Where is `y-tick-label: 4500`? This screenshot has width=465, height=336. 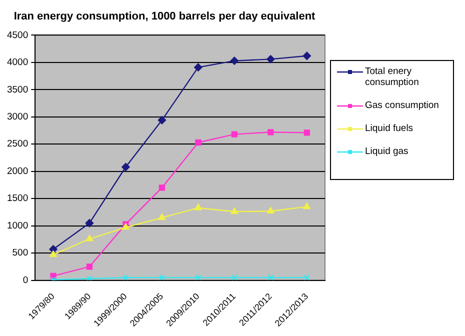
y-tick-label: 4500 is located at coordinates (17, 35).